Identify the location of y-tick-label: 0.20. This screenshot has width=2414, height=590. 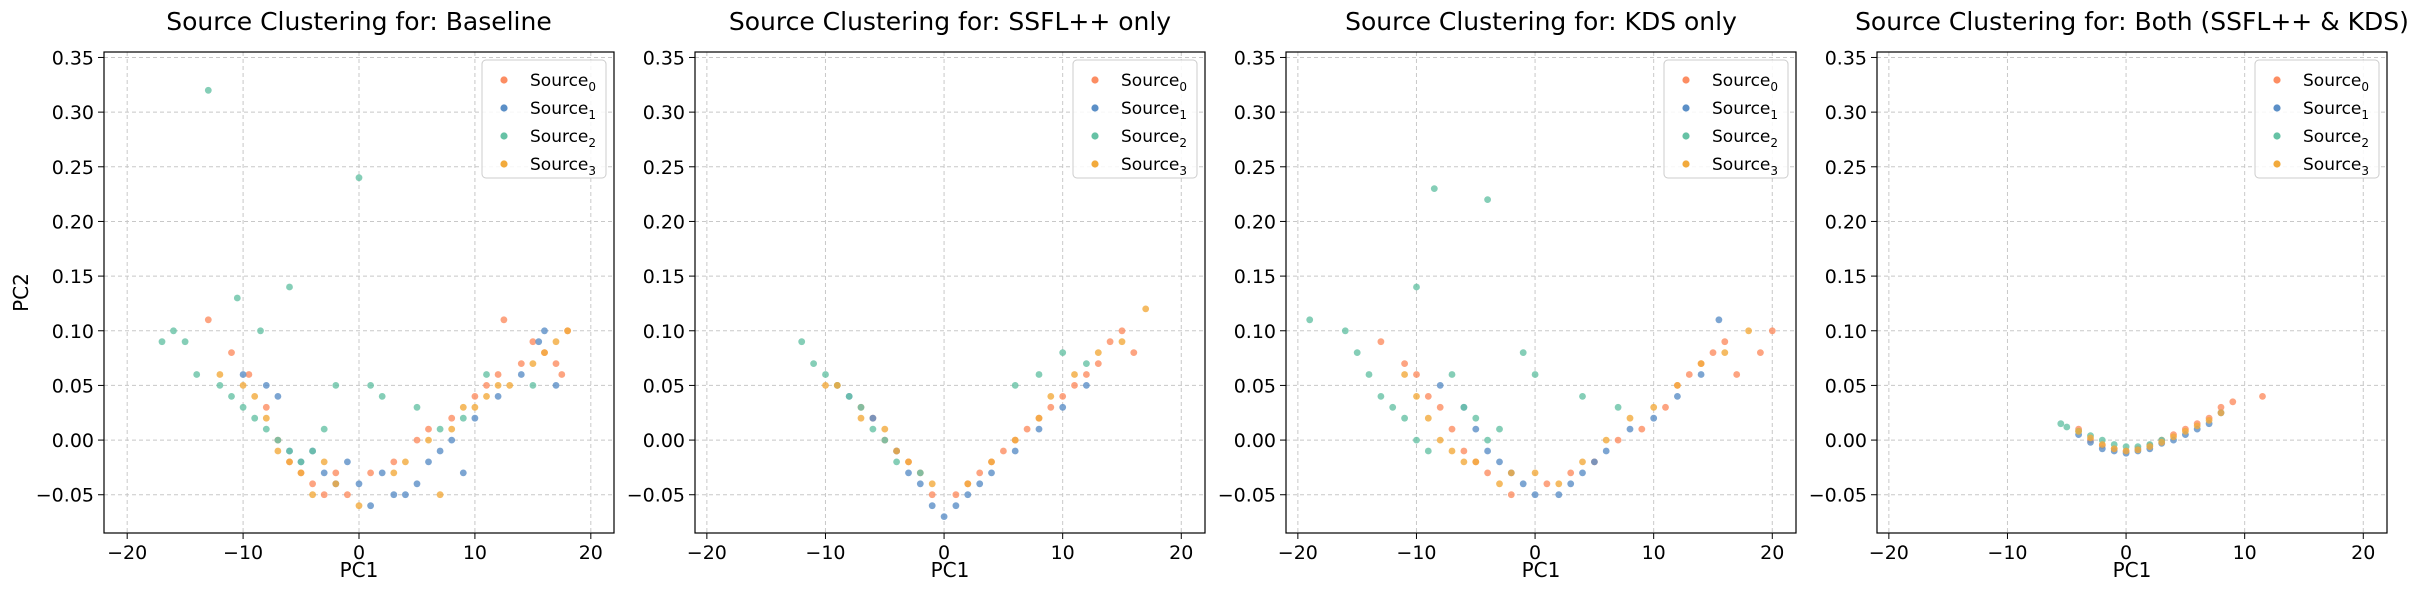
(1255, 222).